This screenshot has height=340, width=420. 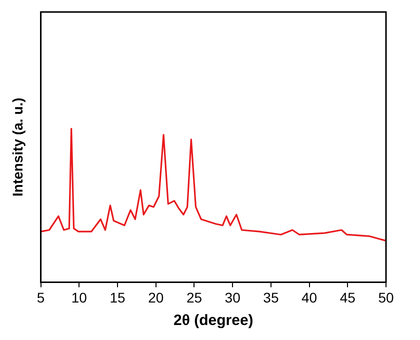 I want to click on x-tick-label: 35, so click(x=271, y=297).